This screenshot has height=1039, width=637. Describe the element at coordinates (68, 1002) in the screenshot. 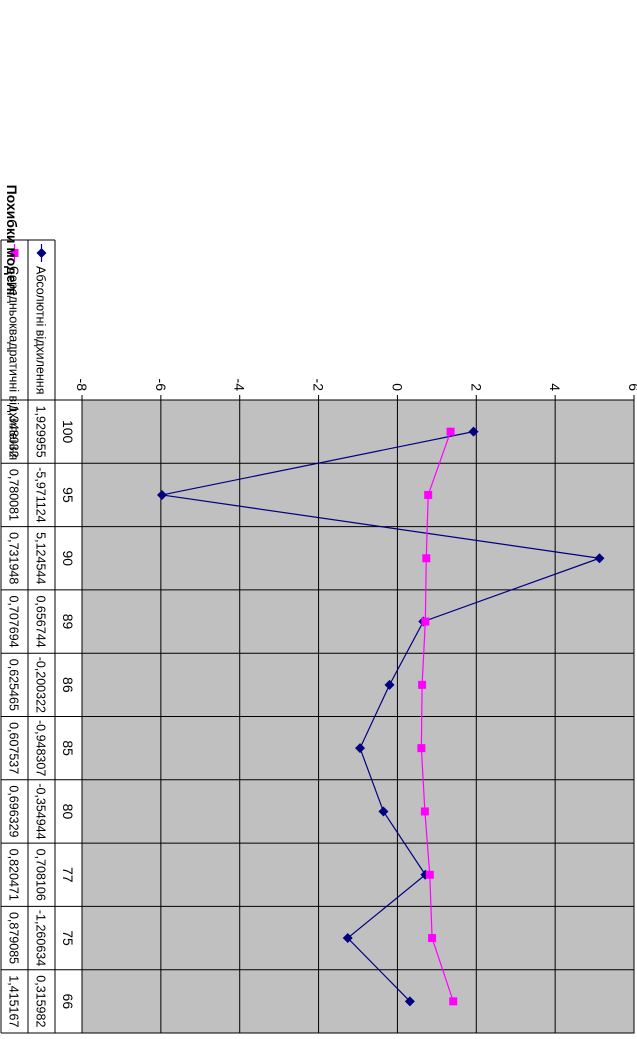

I see `x-category-label: 66` at that location.